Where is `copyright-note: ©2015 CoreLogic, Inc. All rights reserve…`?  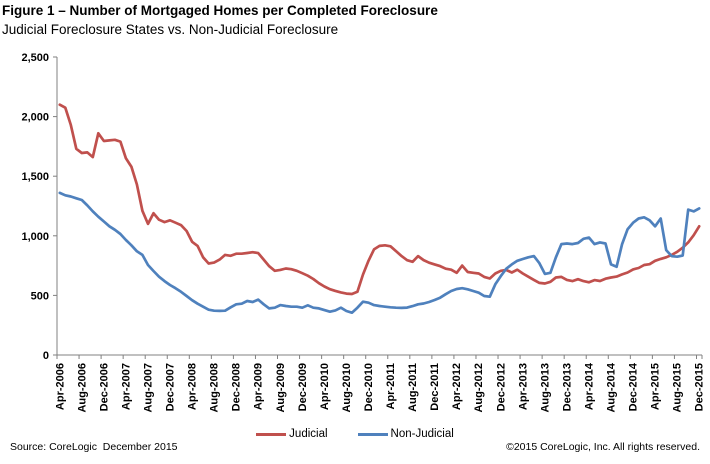
copyright-note: ©2015 CoreLogic, Inc. All rights reserve… is located at coordinates (603, 447).